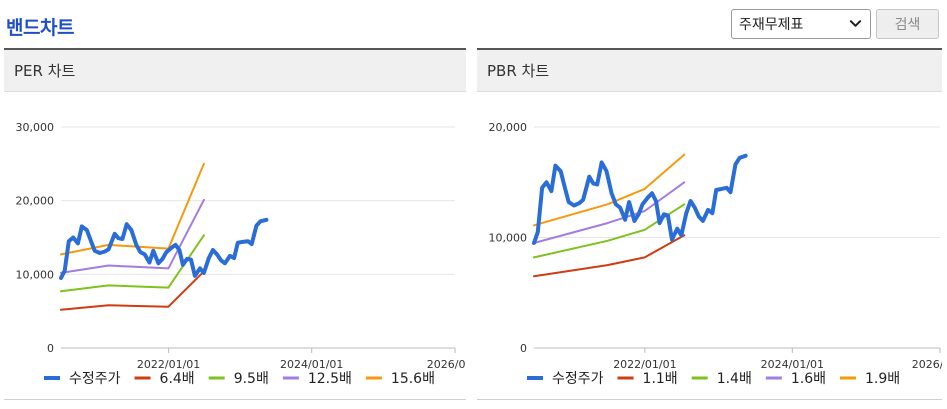 The image size is (947, 409). I want to click on y-tick-label: 30,000, so click(35, 127).